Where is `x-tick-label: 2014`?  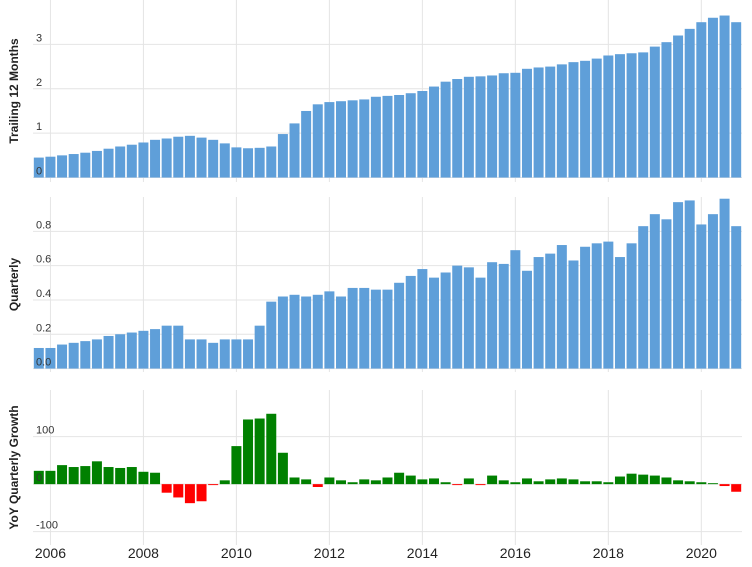 x-tick-label: 2014 is located at coordinates (422, 553).